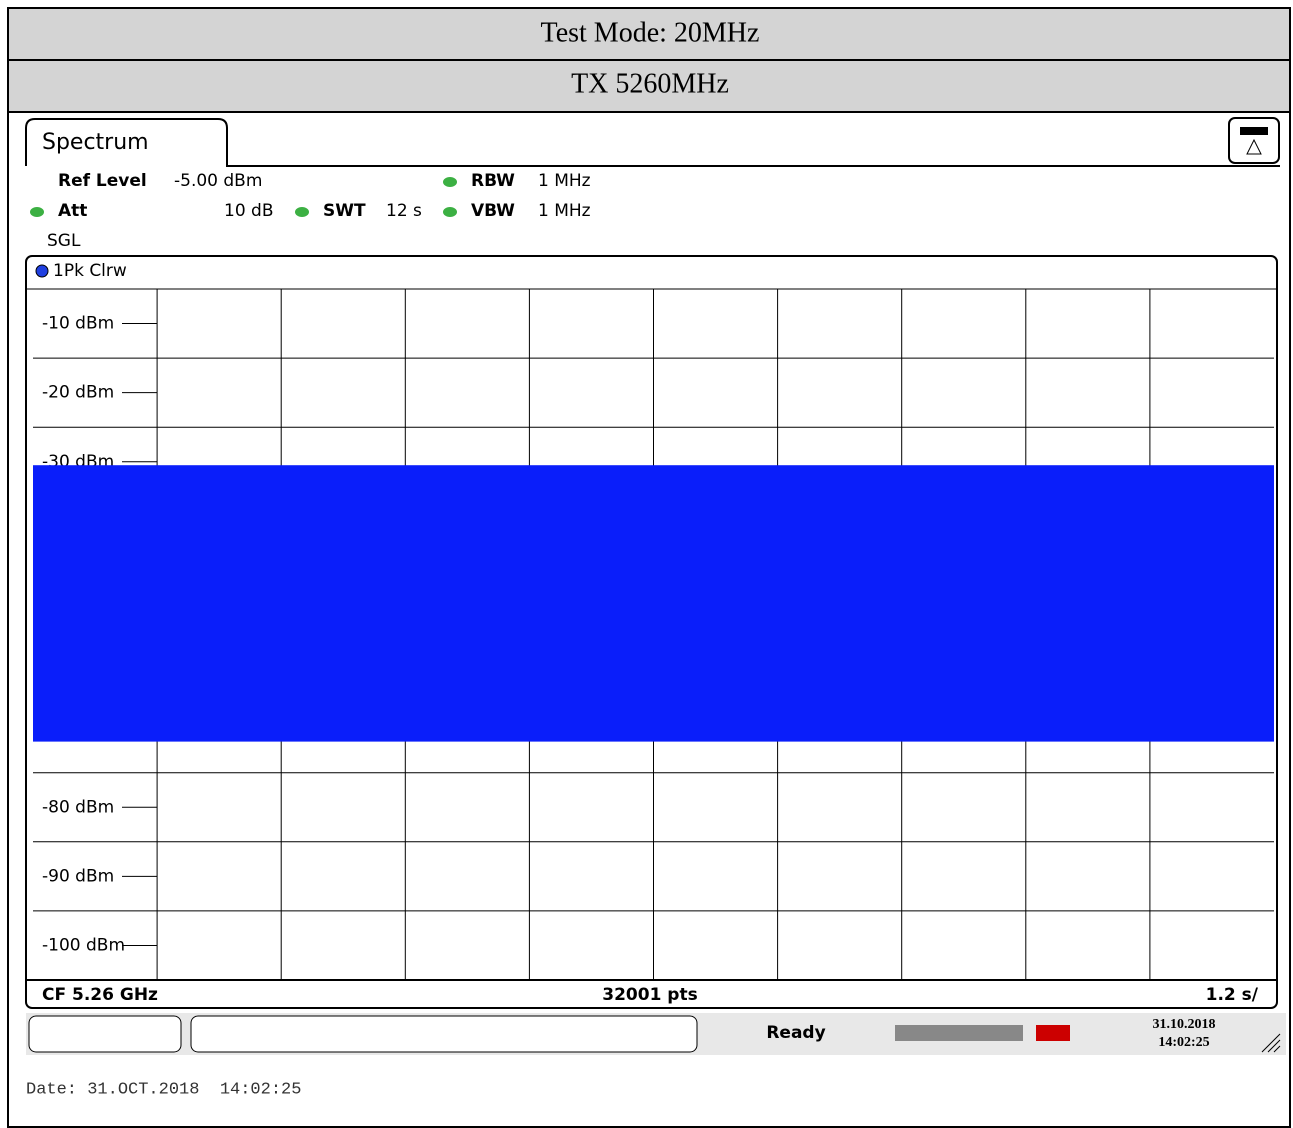 The image size is (1293, 1128). I want to click on status-state: Ready, so click(795, 1033).